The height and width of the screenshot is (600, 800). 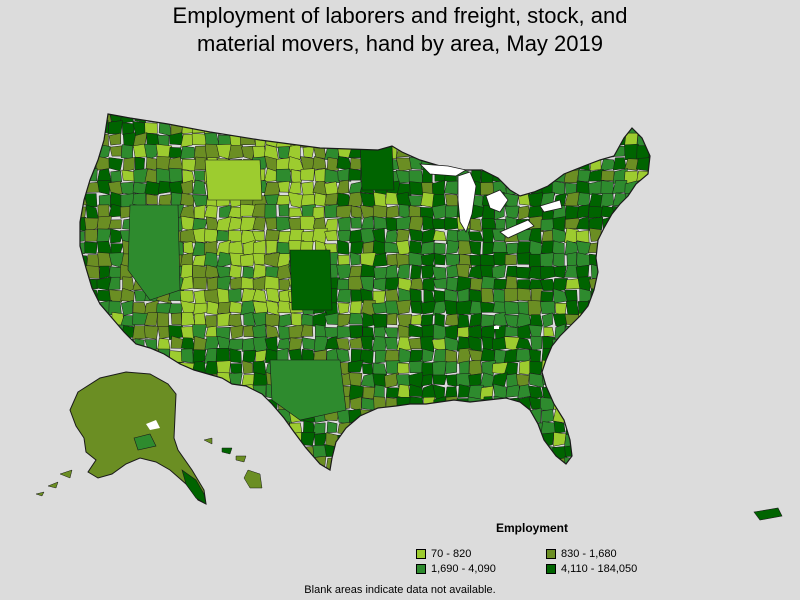 What do you see at coordinates (467, 202) in the screenshot?
I see `lake-michigan` at bounding box center [467, 202].